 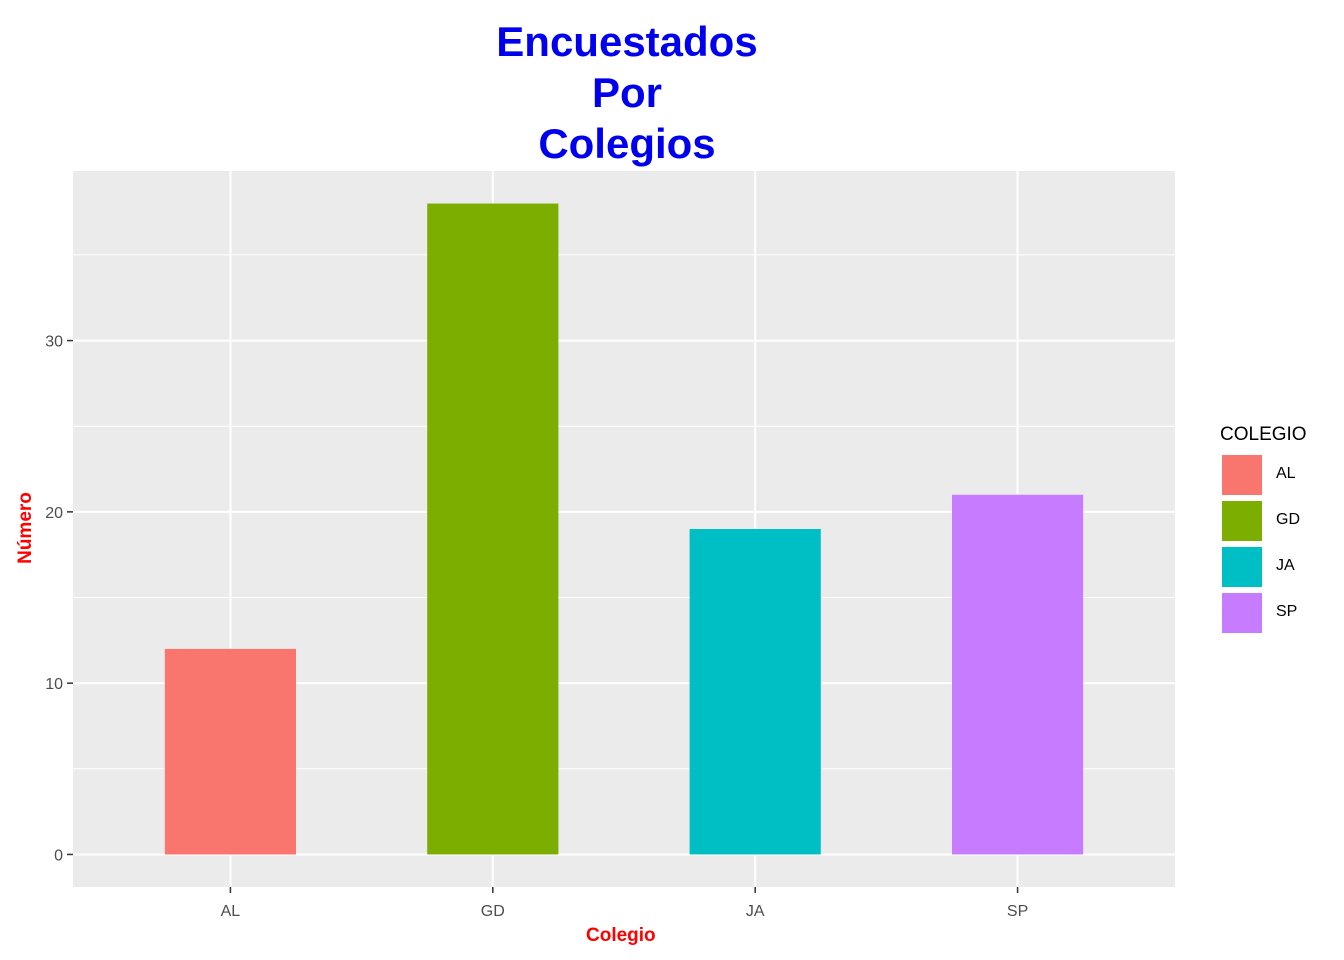 I want to click on x-tick-label: SP, so click(x=1017, y=911).